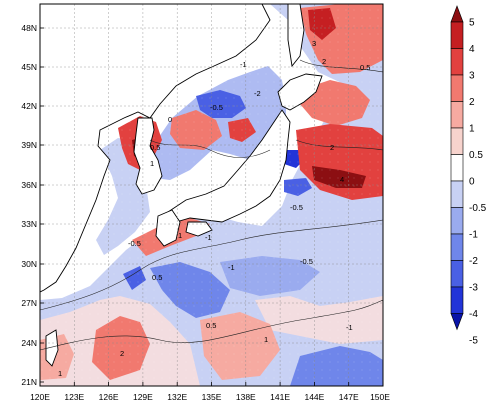 The image size is (499, 408). I want to click on lat-tick-label: 33N, so click(29, 224).